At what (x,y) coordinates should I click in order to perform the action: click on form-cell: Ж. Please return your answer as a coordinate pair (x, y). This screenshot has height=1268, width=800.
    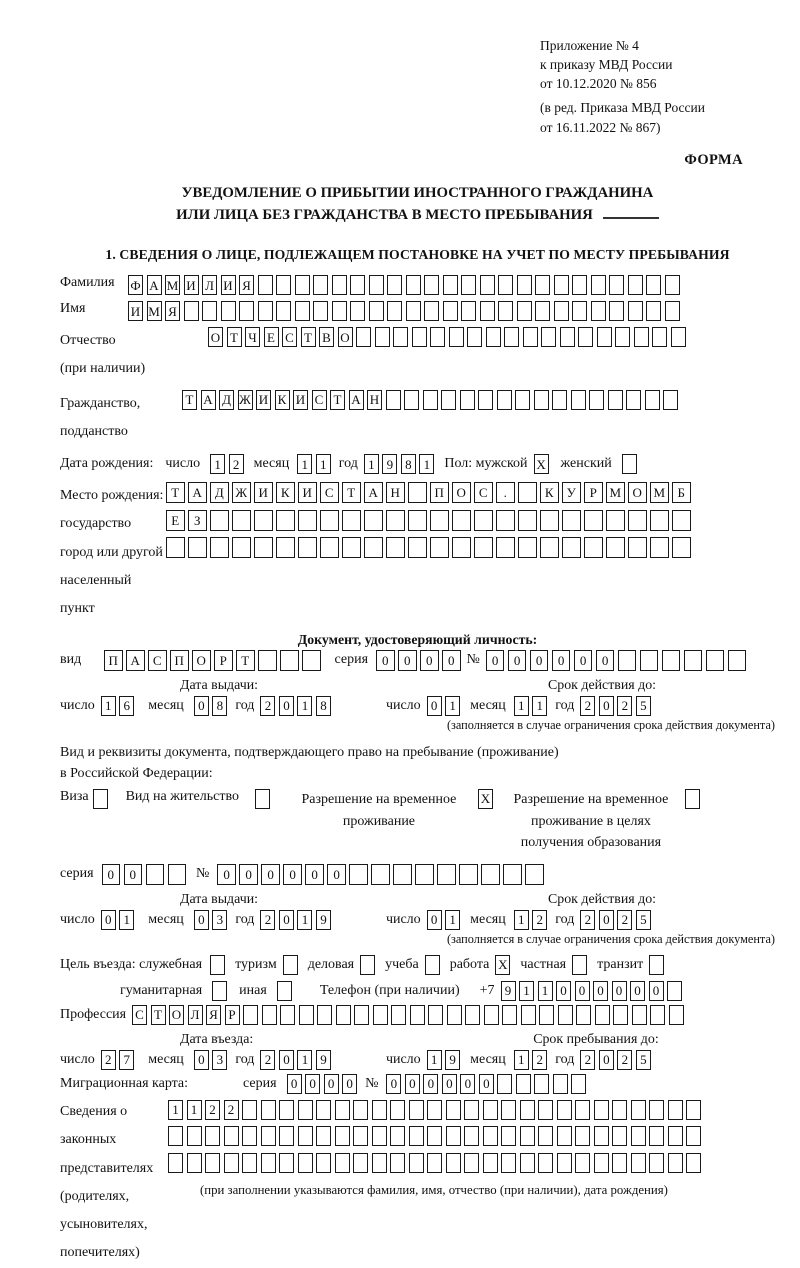
    Looking at the image, I should click on (245, 399).